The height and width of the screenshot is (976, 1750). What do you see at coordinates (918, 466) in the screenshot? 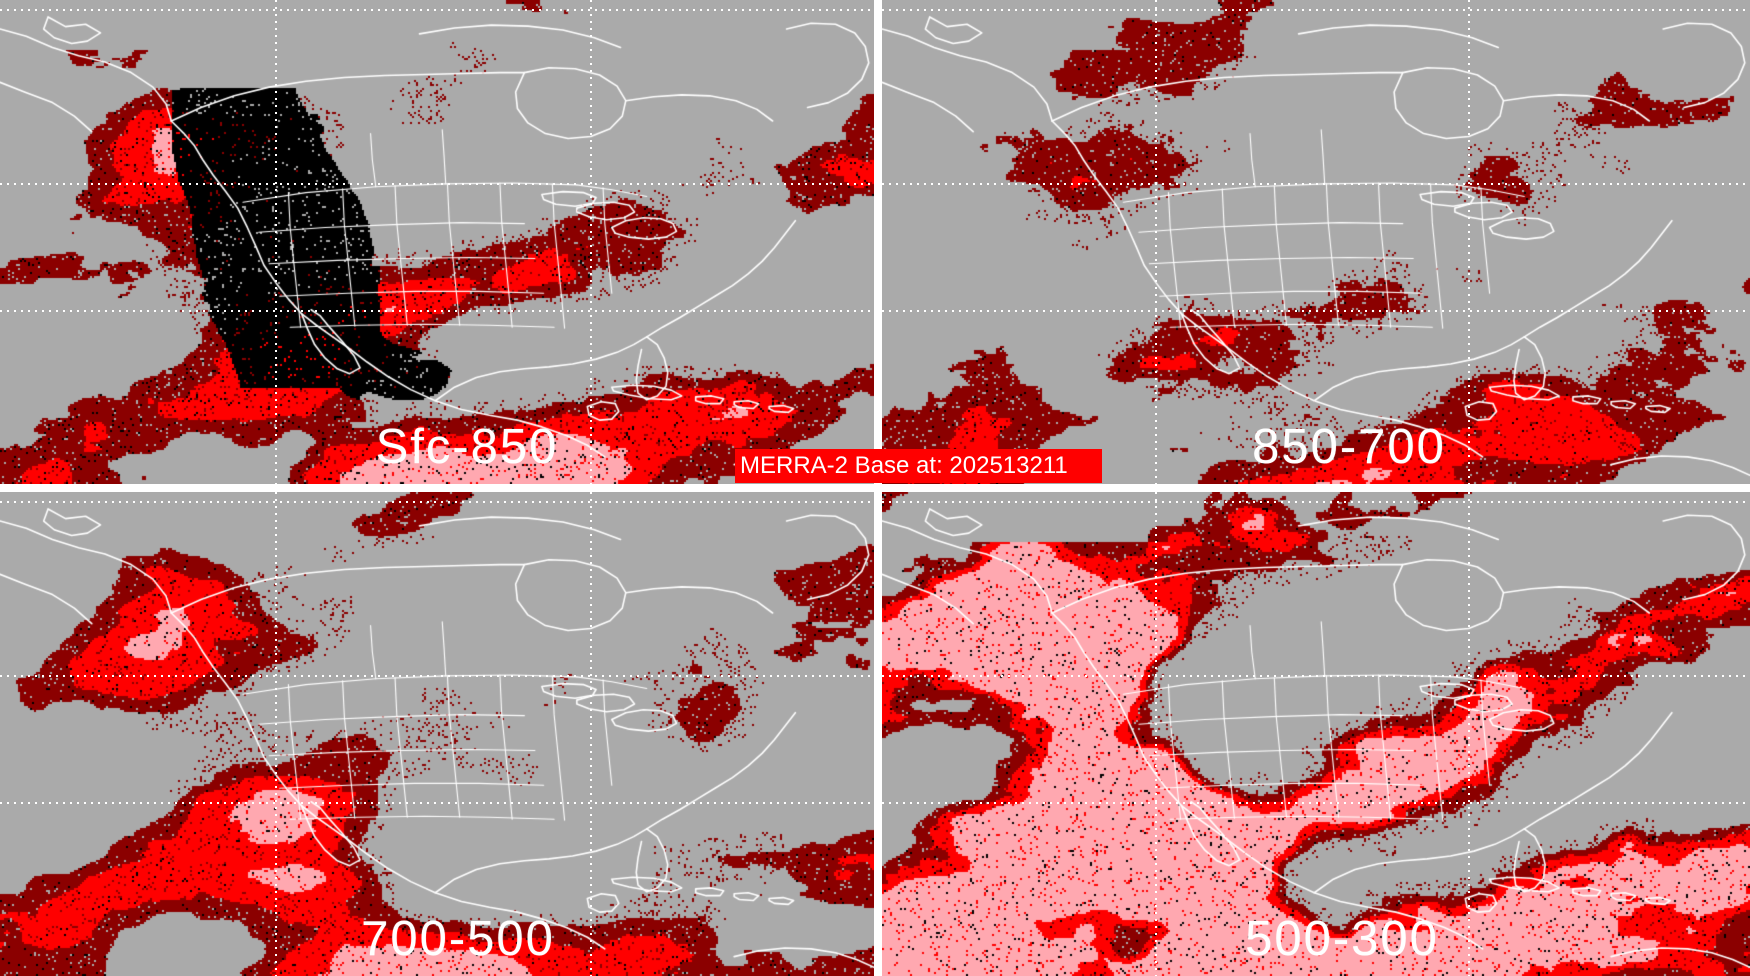
I see `title-banner: MERRA-2 Base at: 202513211` at bounding box center [918, 466].